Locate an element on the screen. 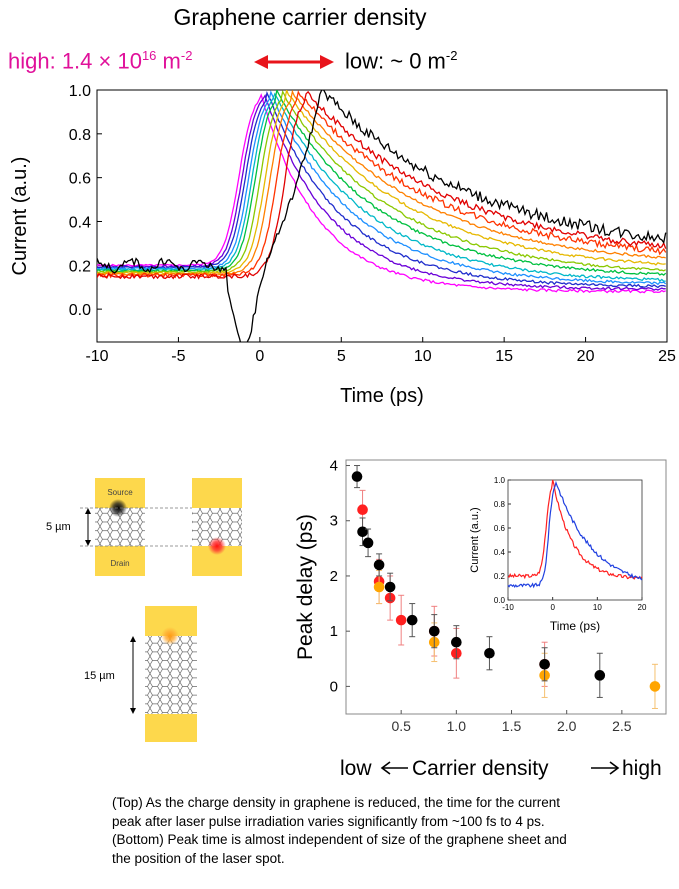 The width and height of the screenshot is (679, 889). left-arrow-head is located at coordinates (385, 768).